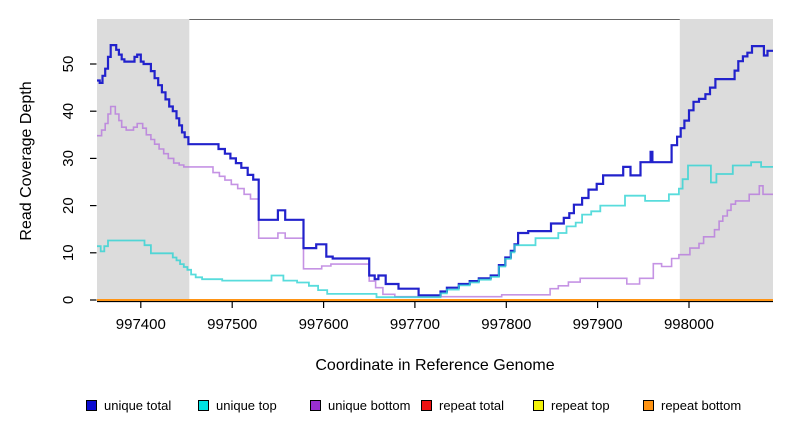 This screenshot has width=792, height=432. Describe the element at coordinates (68, 111) in the screenshot. I see `y-axis-tick-label: 40` at that location.